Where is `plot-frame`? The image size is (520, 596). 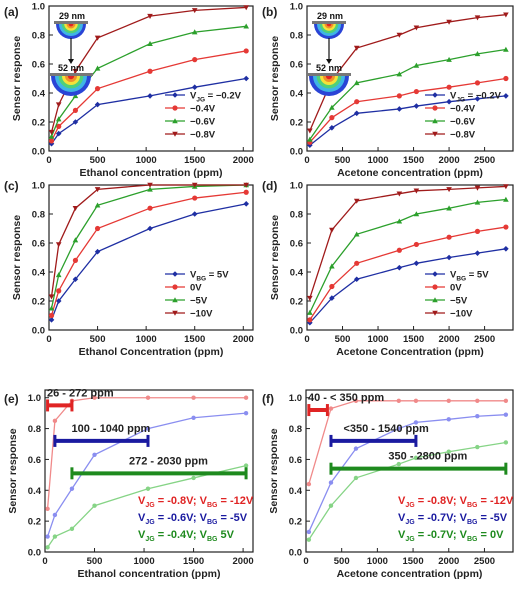 plot-frame is located at coordinates (410, 257).